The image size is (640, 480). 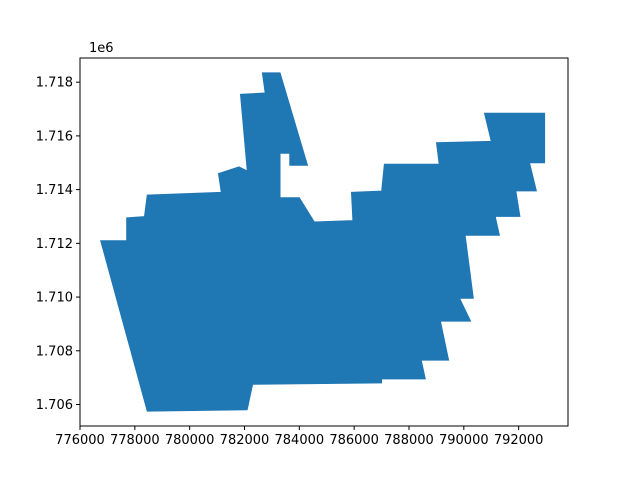 What do you see at coordinates (54, 136) in the screenshot?
I see `y-tick-label: 1.716` at bounding box center [54, 136].